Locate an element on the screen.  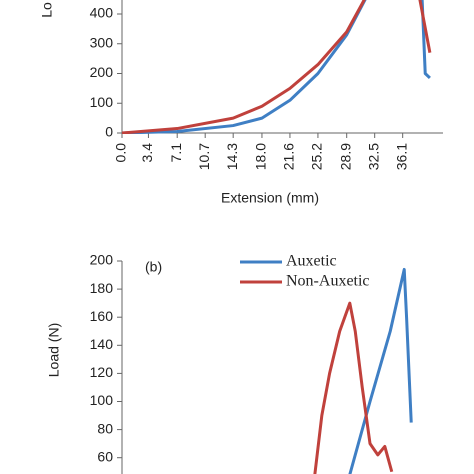
y-axis-label: Lo is located at coordinates (47, 10).